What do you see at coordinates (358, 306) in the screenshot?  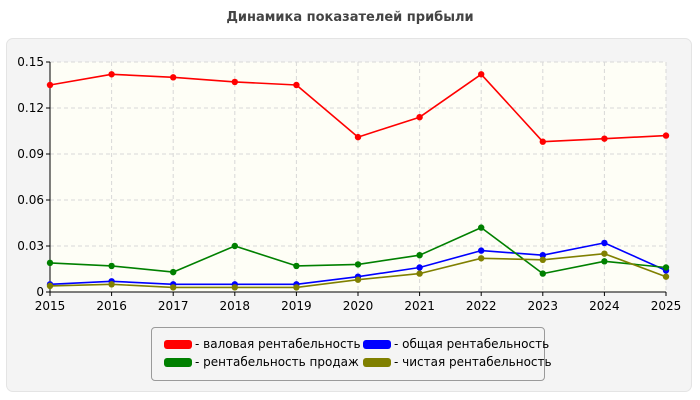 I see `x-tick-label: 2020` at bounding box center [358, 306].